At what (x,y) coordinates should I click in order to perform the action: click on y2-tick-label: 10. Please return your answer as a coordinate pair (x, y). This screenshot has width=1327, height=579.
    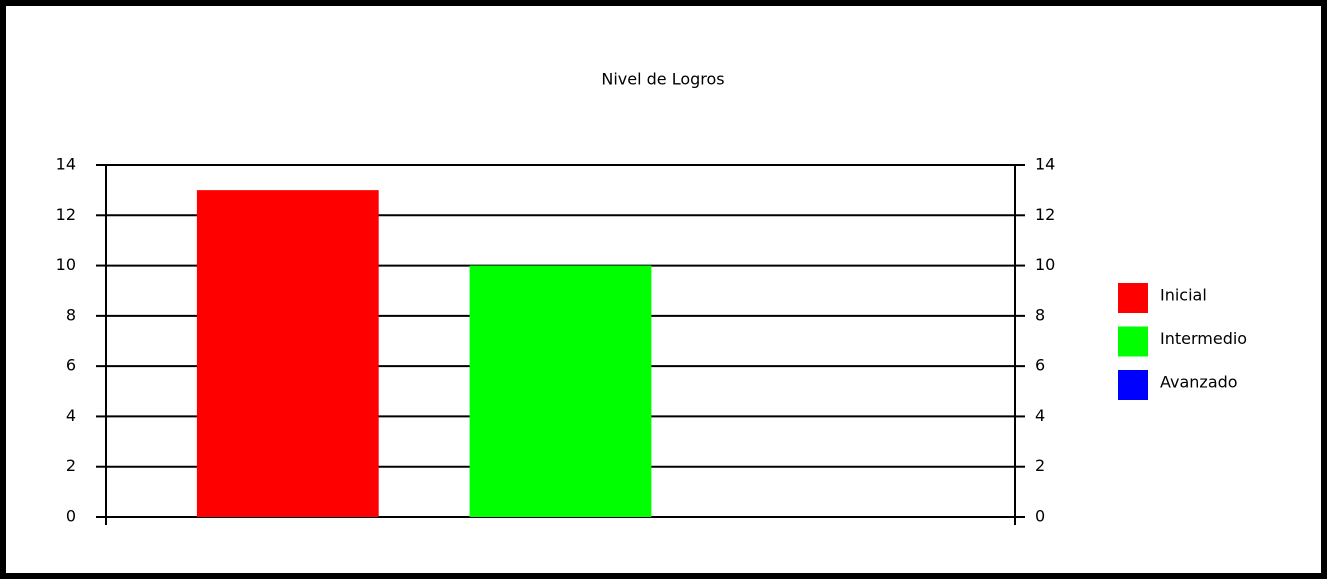
    Looking at the image, I should click on (1045, 264).